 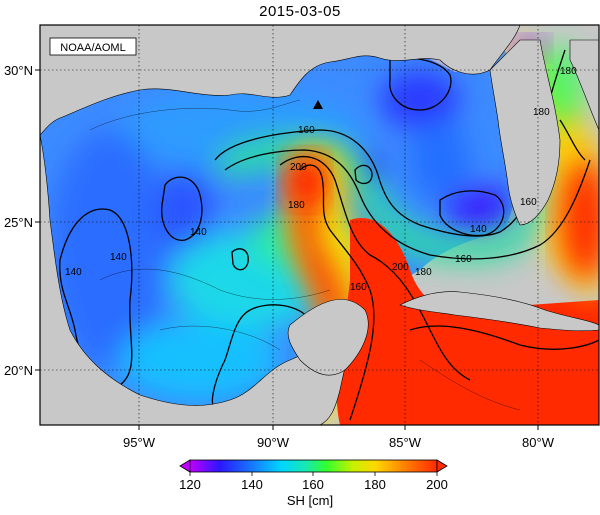 I want to click on colorbar-gradient, so click(x=313, y=466).